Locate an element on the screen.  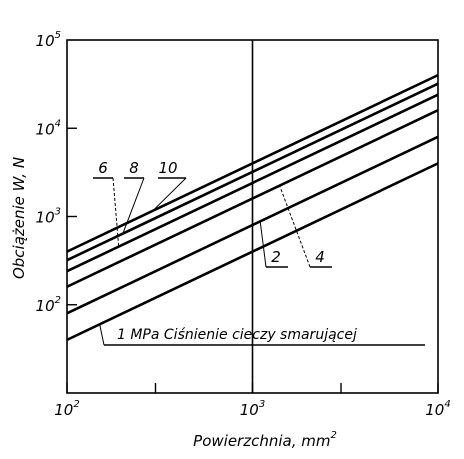
x-tick-label: 10³ is located at coordinates (252, 409).